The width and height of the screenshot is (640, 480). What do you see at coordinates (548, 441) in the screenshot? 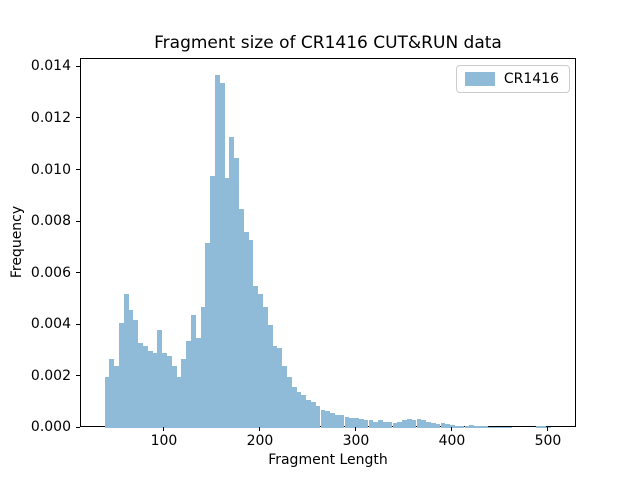
I see `x-tick-label: 500` at bounding box center [548, 441].